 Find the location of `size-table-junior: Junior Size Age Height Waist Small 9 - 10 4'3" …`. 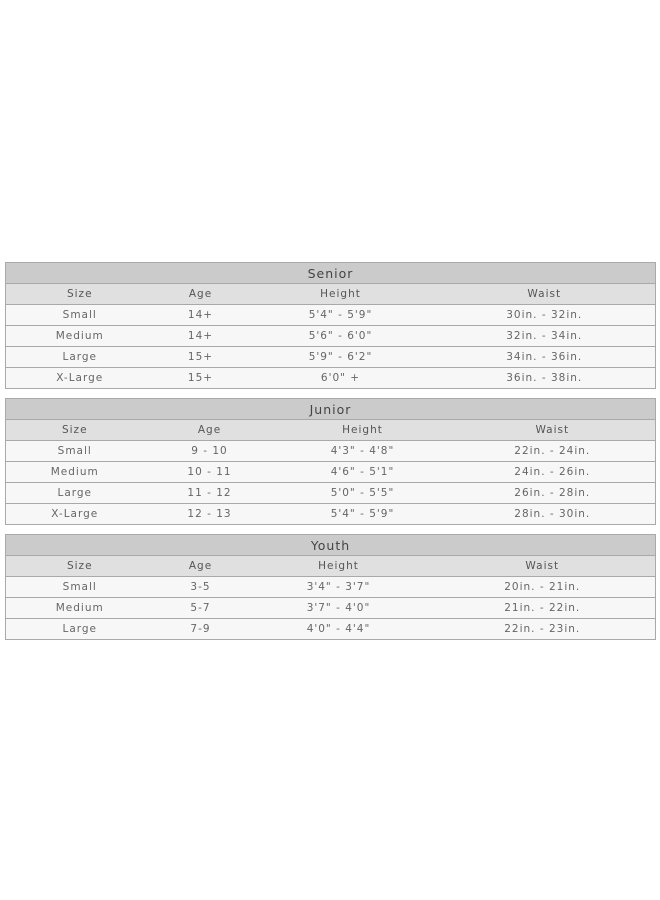

size-table-junior: Junior Size Age Height Waist Small 9 - 10 4'3" … is located at coordinates (331, 461).